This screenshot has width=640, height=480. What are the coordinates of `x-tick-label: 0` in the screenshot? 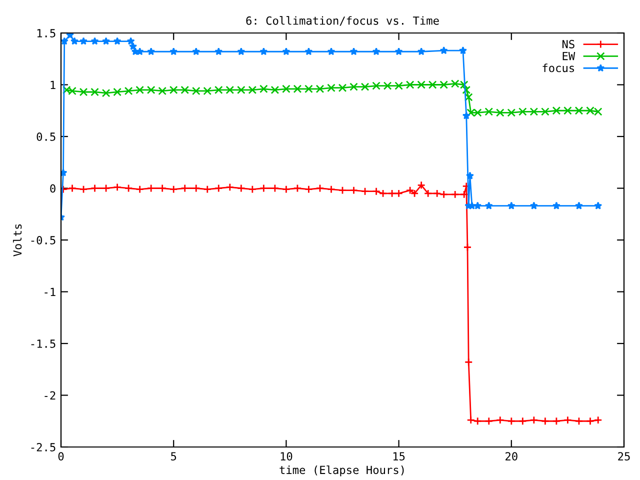 It's located at (61, 456).